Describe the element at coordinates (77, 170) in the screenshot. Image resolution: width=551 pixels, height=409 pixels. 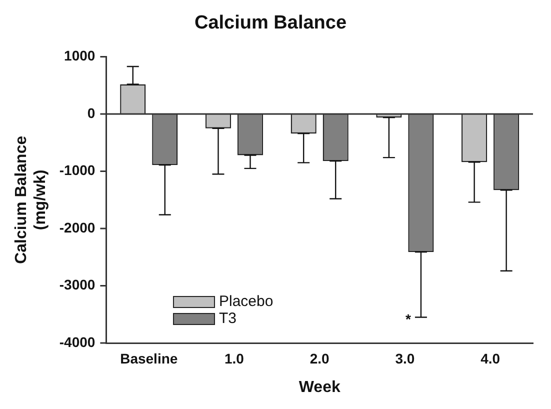
I see `y-tick-label: -1000` at that location.